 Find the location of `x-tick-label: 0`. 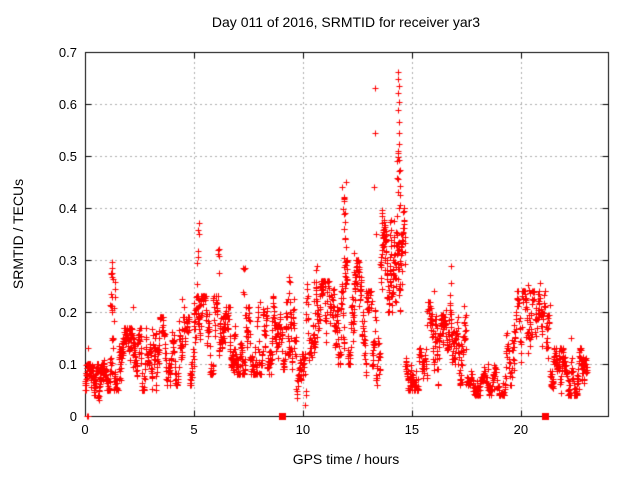

x-tick-label: 0 is located at coordinates (85, 429).